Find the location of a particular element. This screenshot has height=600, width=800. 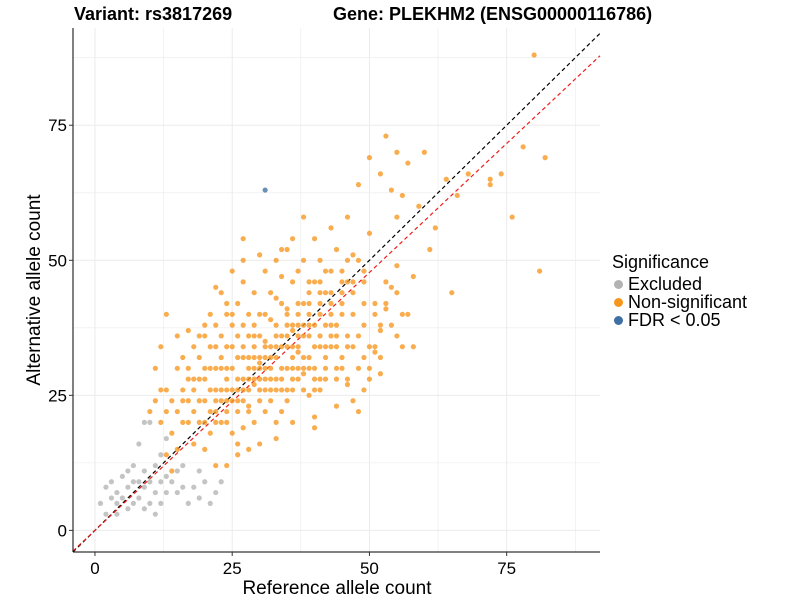

x-tick-label: 25 is located at coordinates (232, 568).